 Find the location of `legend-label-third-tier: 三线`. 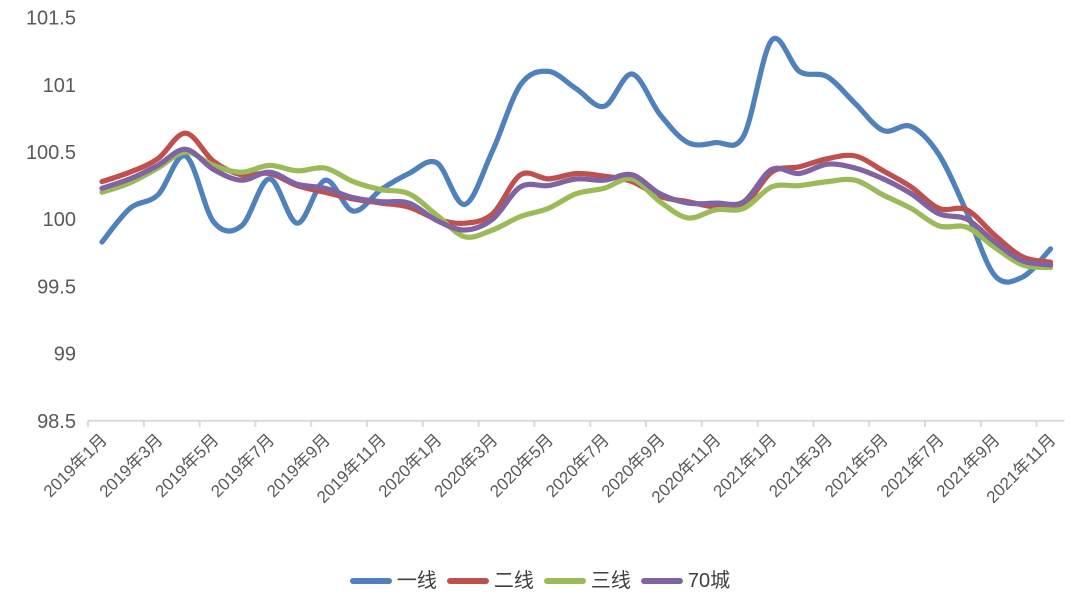

legend-label-third-tier: 三线 is located at coordinates (610, 581).